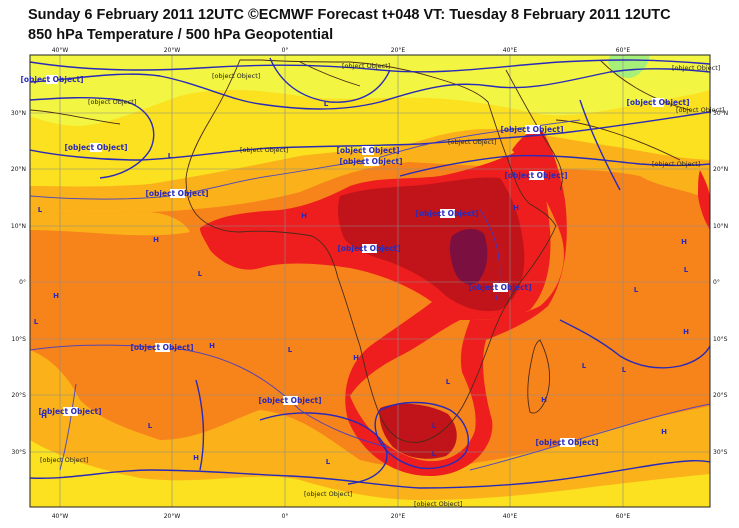 This screenshot has width=739, height=528. Describe the element at coordinates (720, 226) in the screenshot. I see `lat-tick-right: 10°N` at that location.